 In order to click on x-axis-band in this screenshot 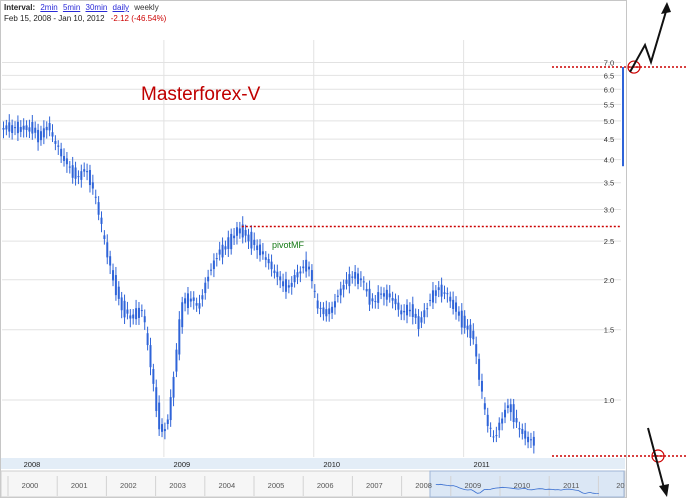, I will do `click(313, 463)`.